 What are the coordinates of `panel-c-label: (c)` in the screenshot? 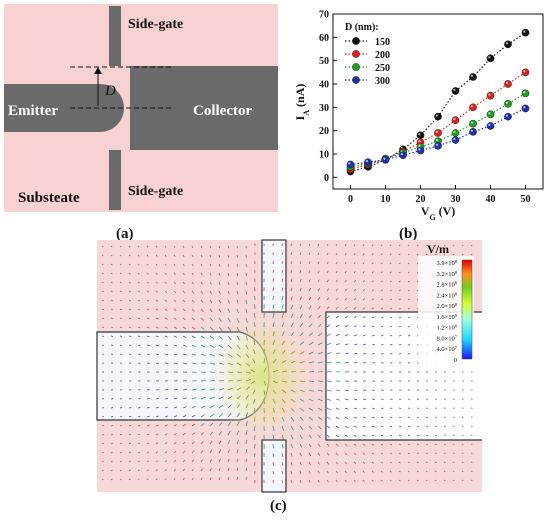 It's located at (278, 506).